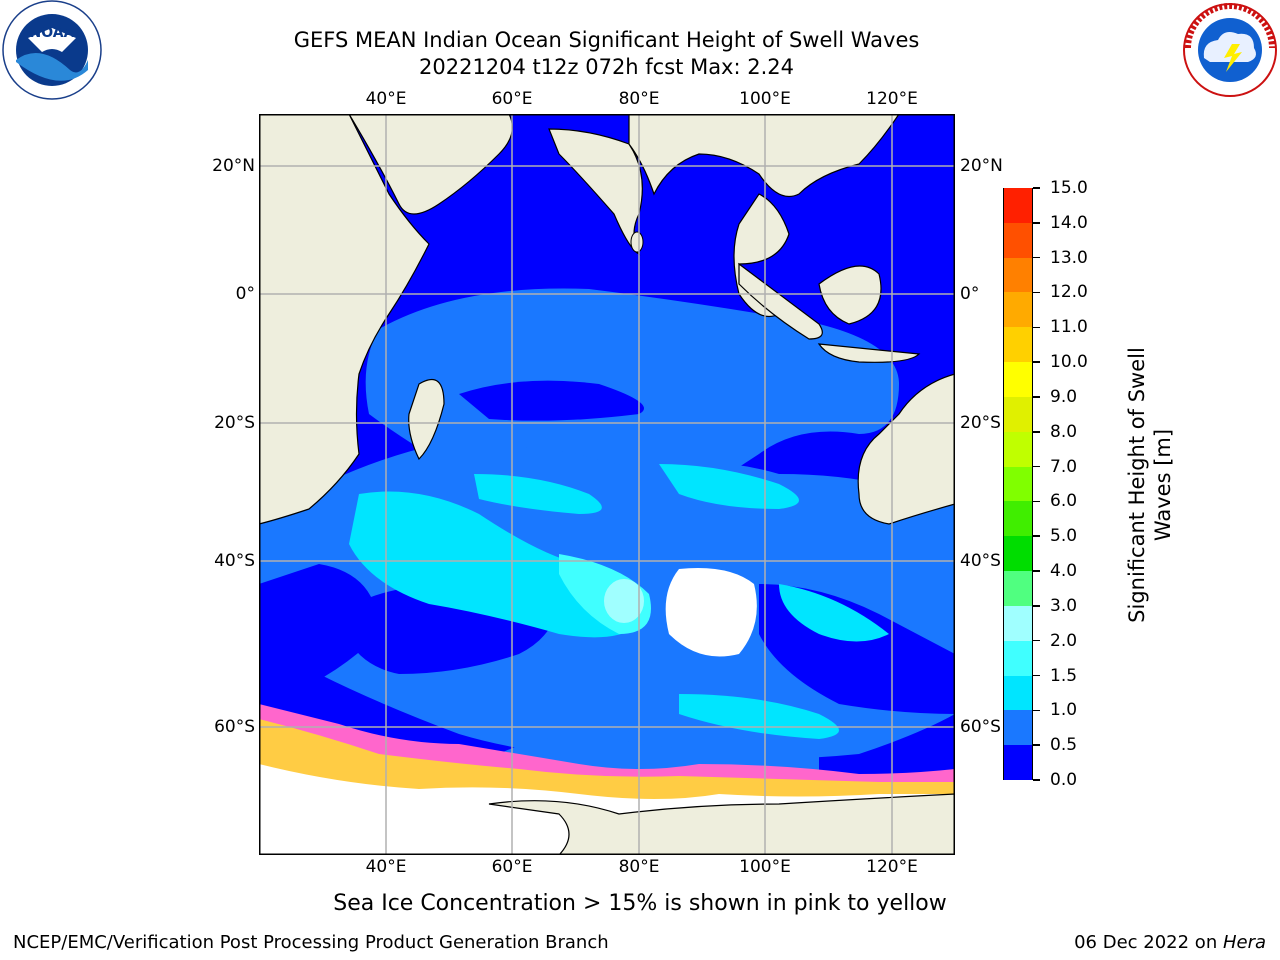 This screenshot has width=1280, height=960. I want to click on footer-date-text: 06 Dec 2022 on, so click(1148, 942).